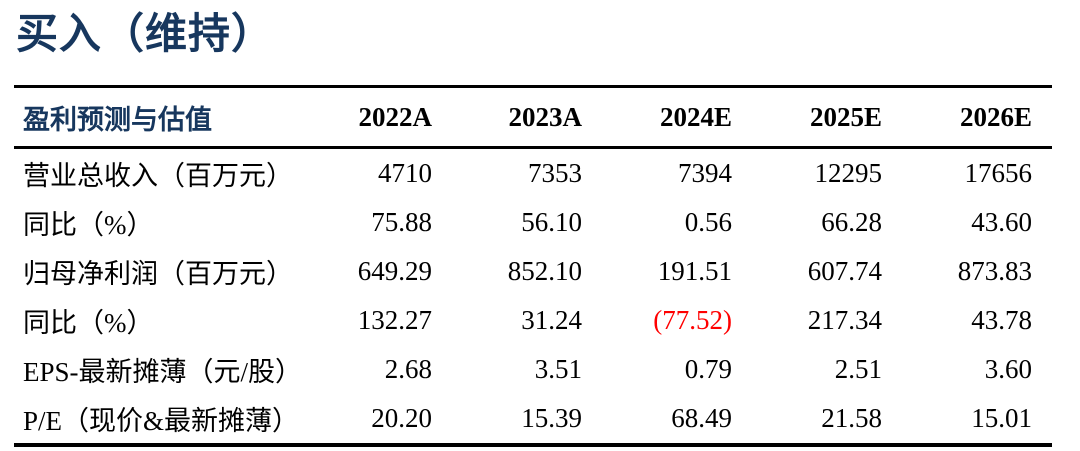 This screenshot has height=451, width=1080. What do you see at coordinates (401, 222) in the screenshot?
I see `cell-value: 75.88` at bounding box center [401, 222].